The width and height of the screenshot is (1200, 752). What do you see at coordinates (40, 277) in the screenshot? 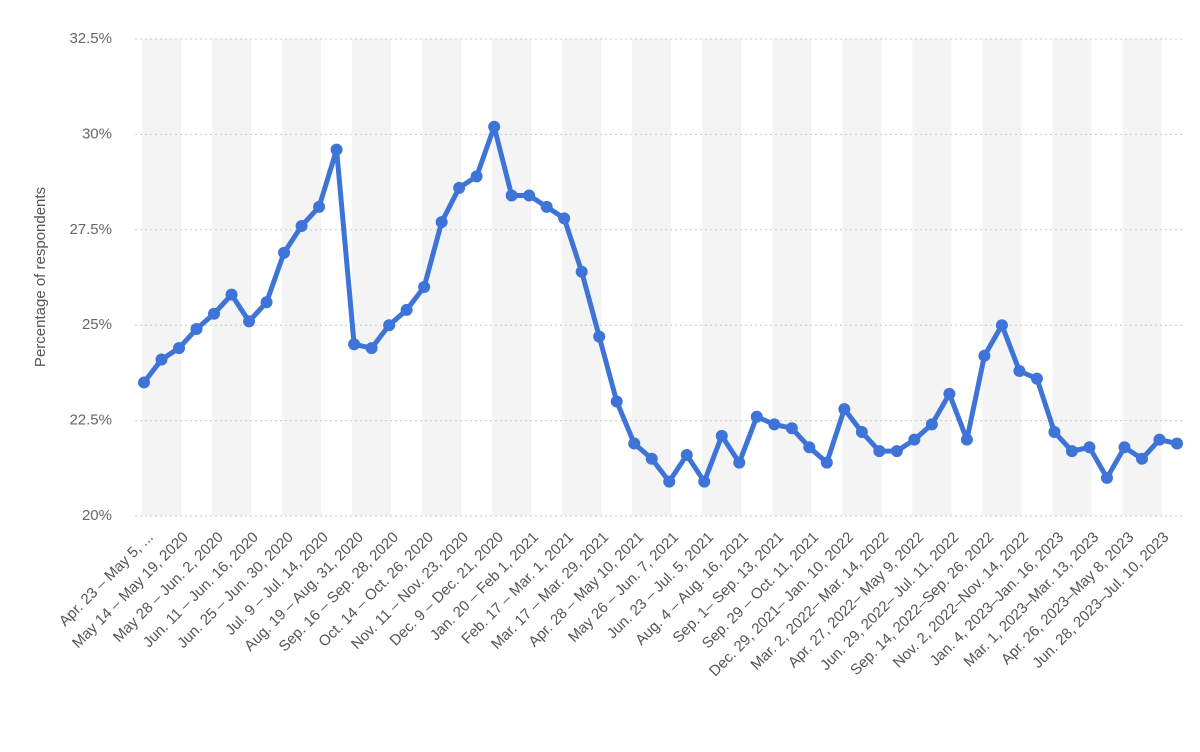
I see `y-axis-label: Percentage of respondents` at bounding box center [40, 277].